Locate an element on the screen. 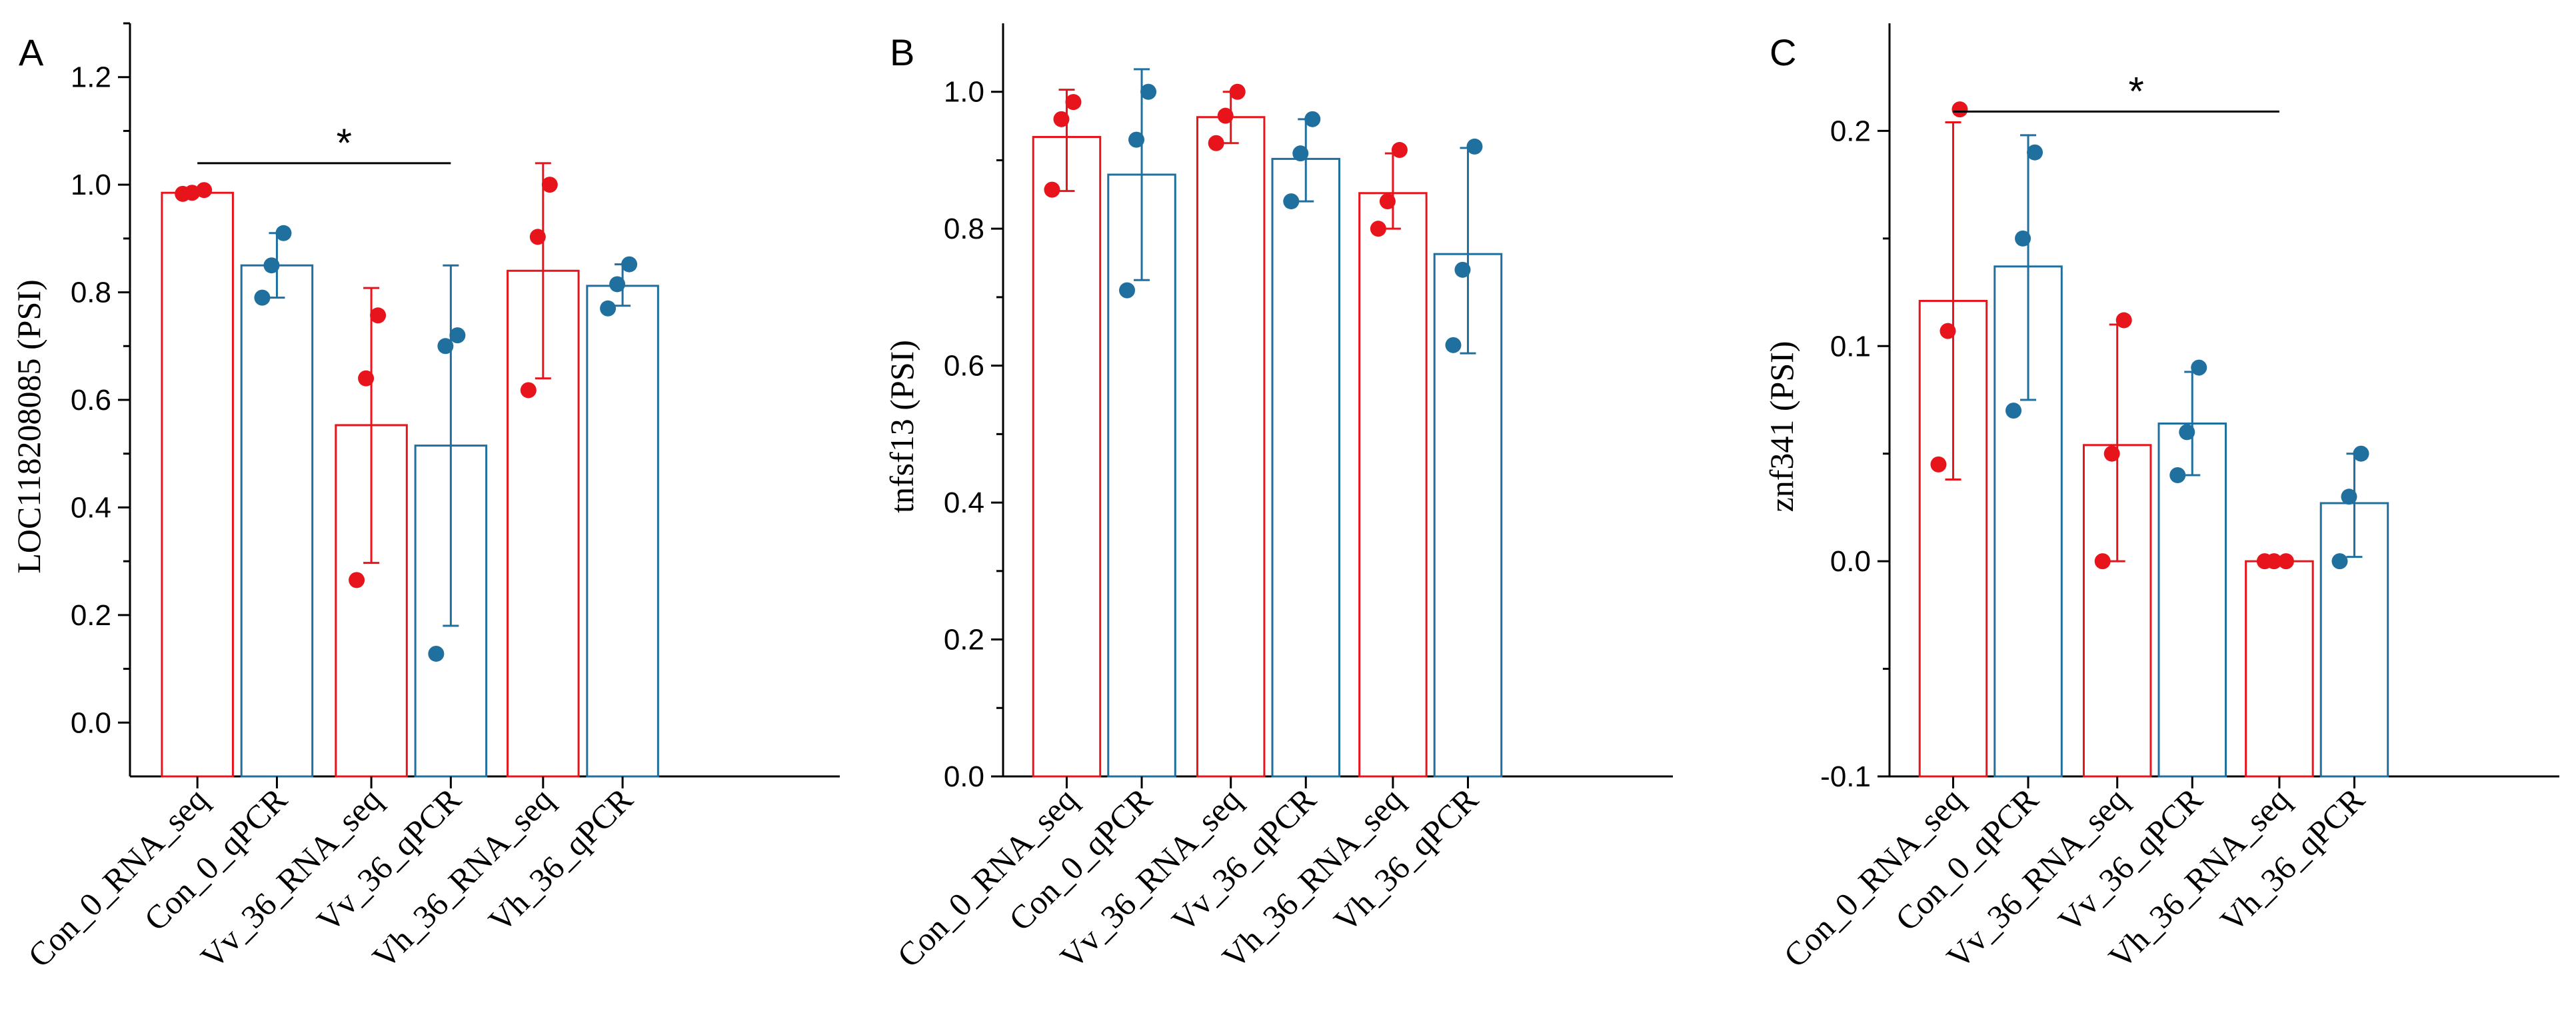  panel-label-c: C is located at coordinates (1783, 52).